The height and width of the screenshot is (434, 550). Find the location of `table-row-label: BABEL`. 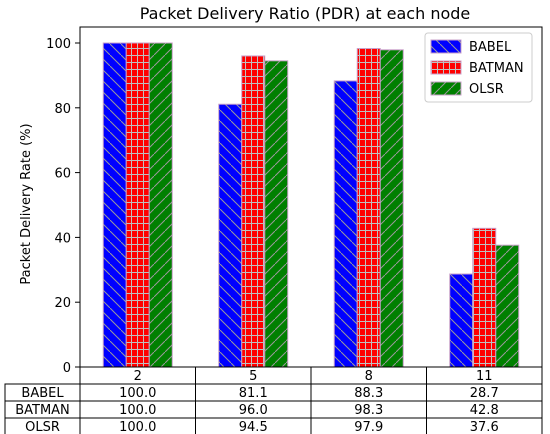

table-row-label: BABEL is located at coordinates (42, 393).